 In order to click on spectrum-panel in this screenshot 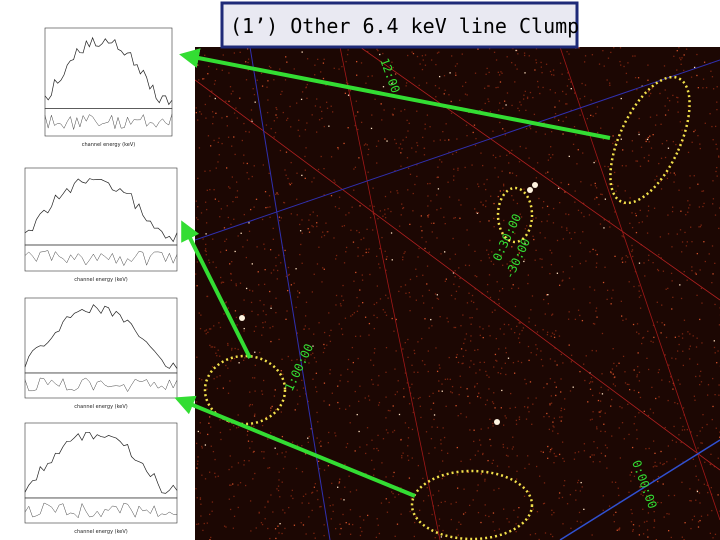, I will do `click(102, 85)`.